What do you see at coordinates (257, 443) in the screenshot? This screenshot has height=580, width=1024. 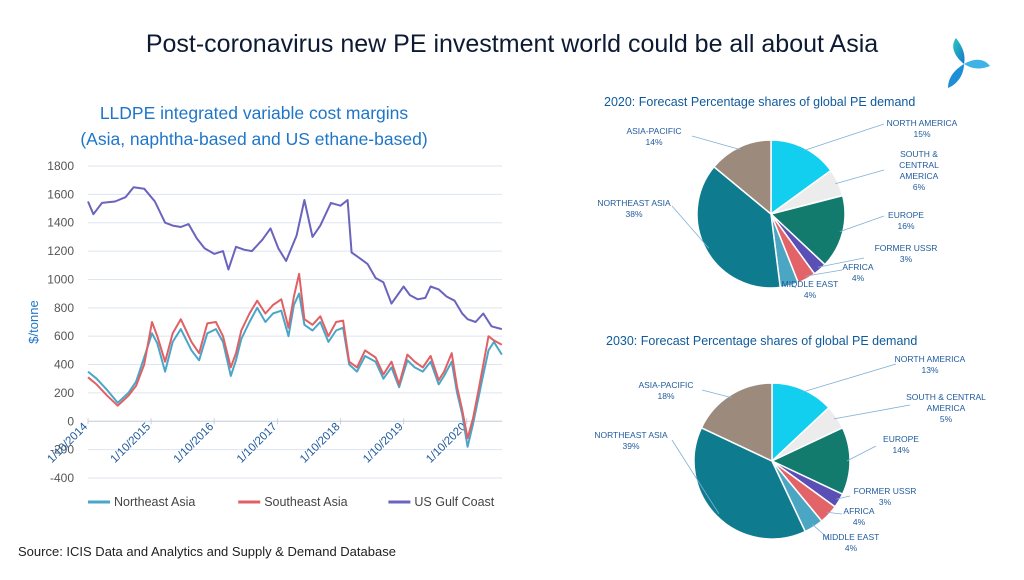 I see `x-tick-label: 1/10/2017` at bounding box center [257, 443].